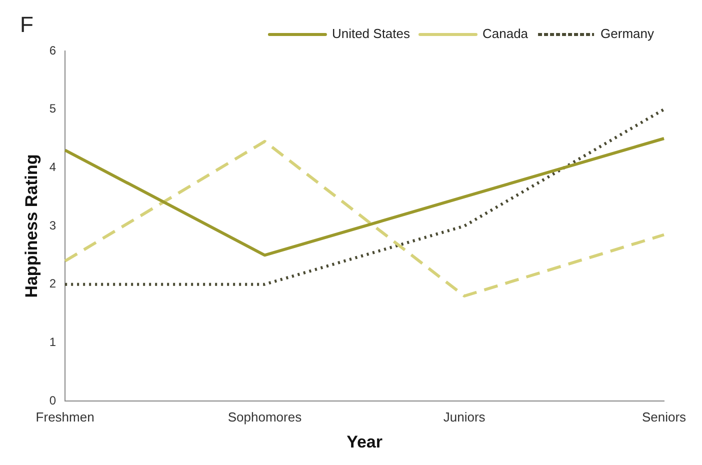 The height and width of the screenshot is (465, 702). I want to click on y-tick-label: 2, so click(52, 283).